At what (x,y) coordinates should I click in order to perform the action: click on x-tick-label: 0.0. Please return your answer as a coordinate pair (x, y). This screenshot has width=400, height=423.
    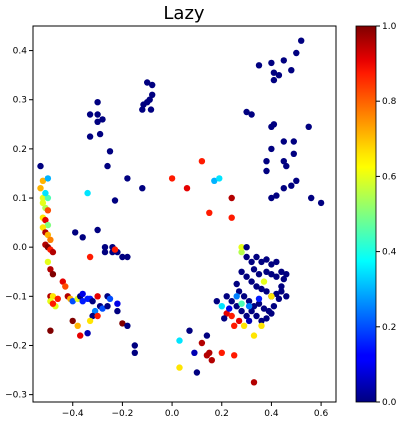
    Looking at the image, I should click on (172, 414).